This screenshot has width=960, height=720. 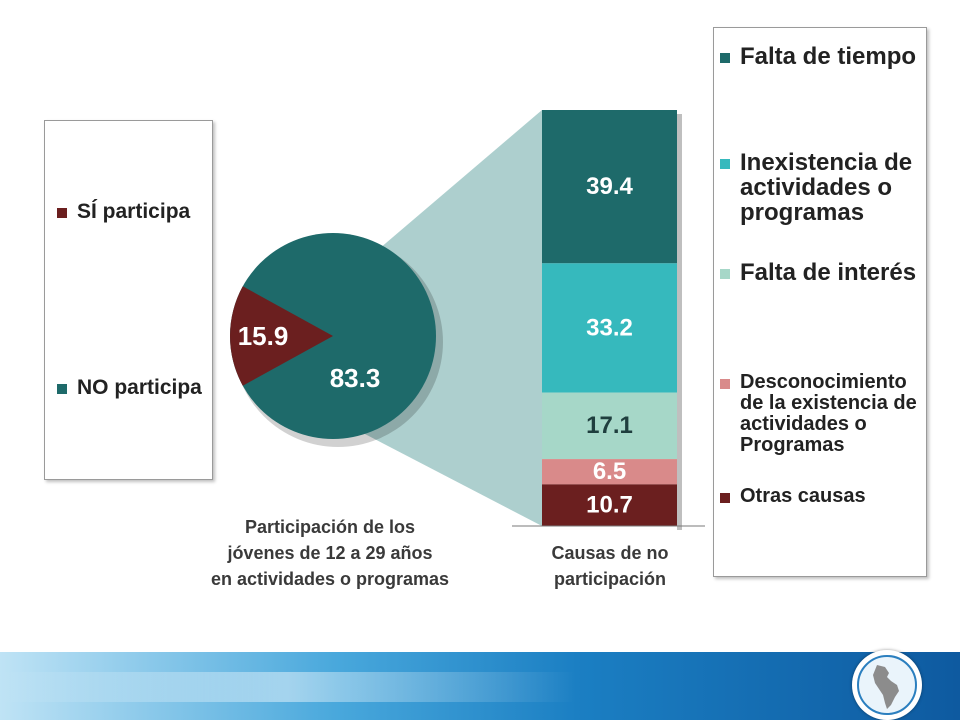 What do you see at coordinates (62, 213) in the screenshot?
I see `legend-swatch-si-participa` at bounding box center [62, 213].